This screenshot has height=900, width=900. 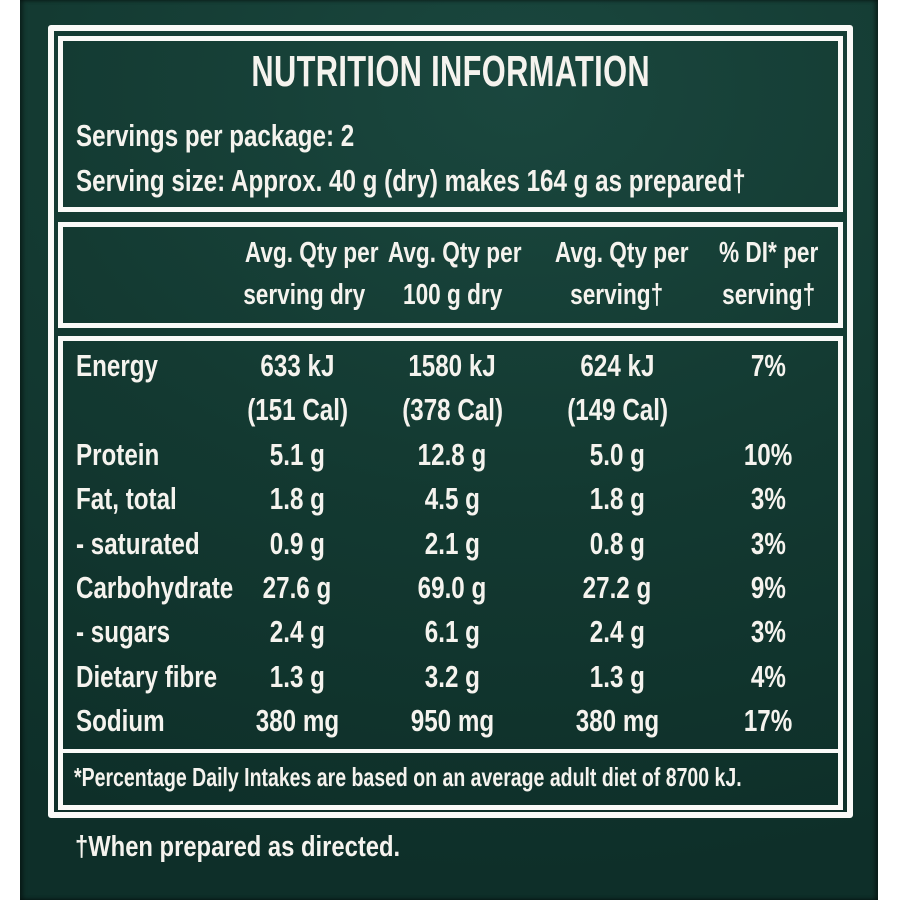 I want to click on nutrient-label: - saturated, so click(x=138, y=543).